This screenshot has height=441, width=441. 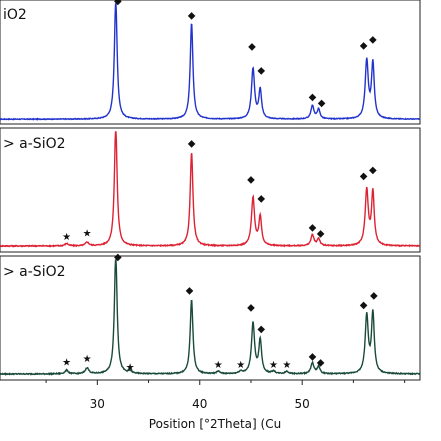 What do you see at coordinates (15, 15) in the screenshot?
I see `panel-1-label: iO2` at bounding box center [15, 15].